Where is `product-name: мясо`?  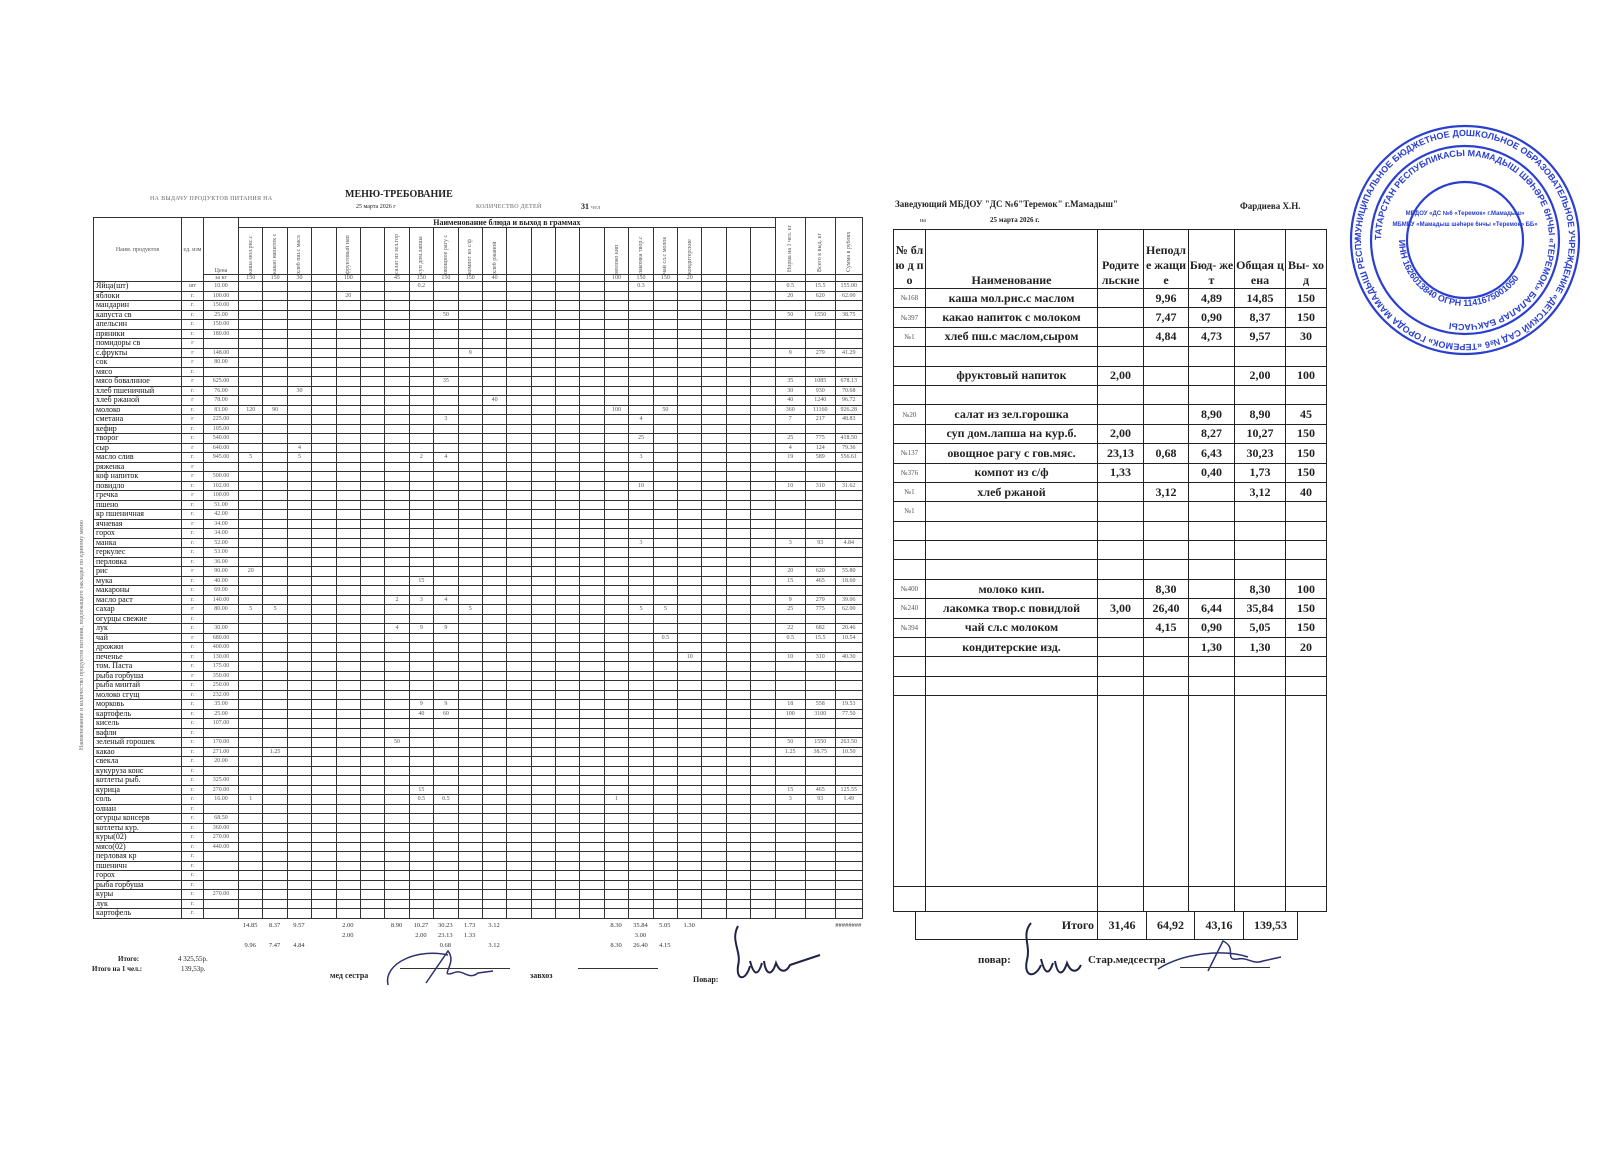
product-name: мясо is located at coordinates (137, 371).